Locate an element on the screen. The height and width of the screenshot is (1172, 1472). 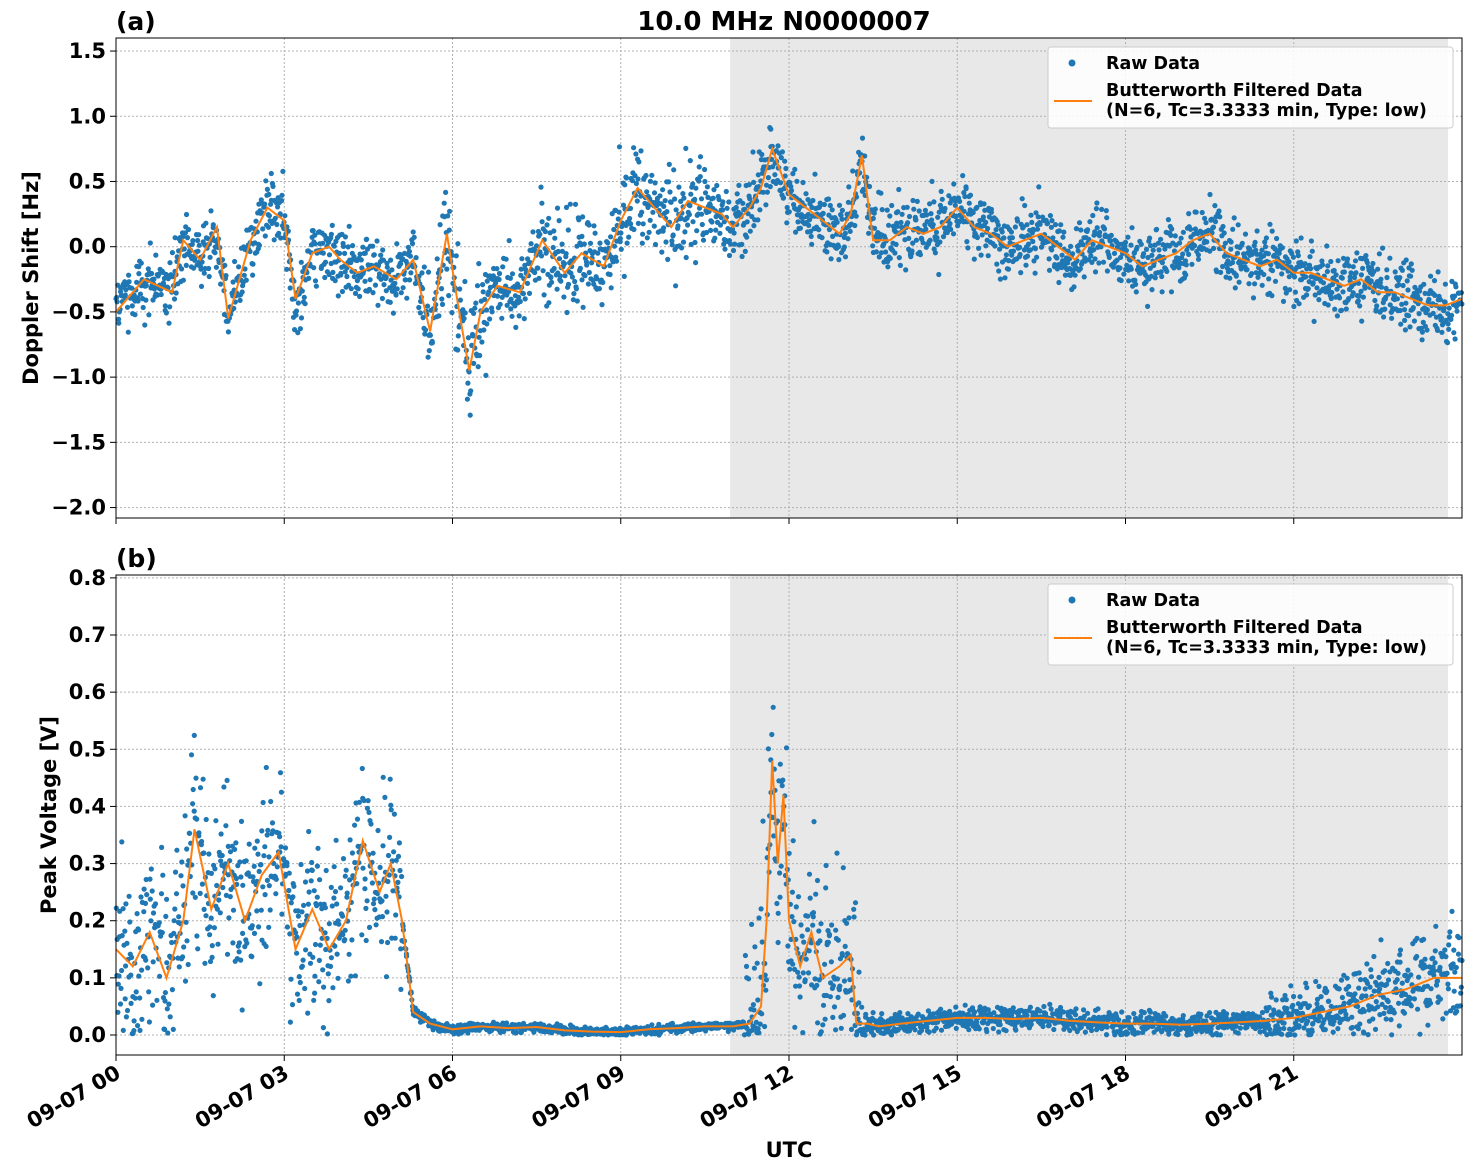
y-tick-label: 0.5 is located at coordinates (87, 181).